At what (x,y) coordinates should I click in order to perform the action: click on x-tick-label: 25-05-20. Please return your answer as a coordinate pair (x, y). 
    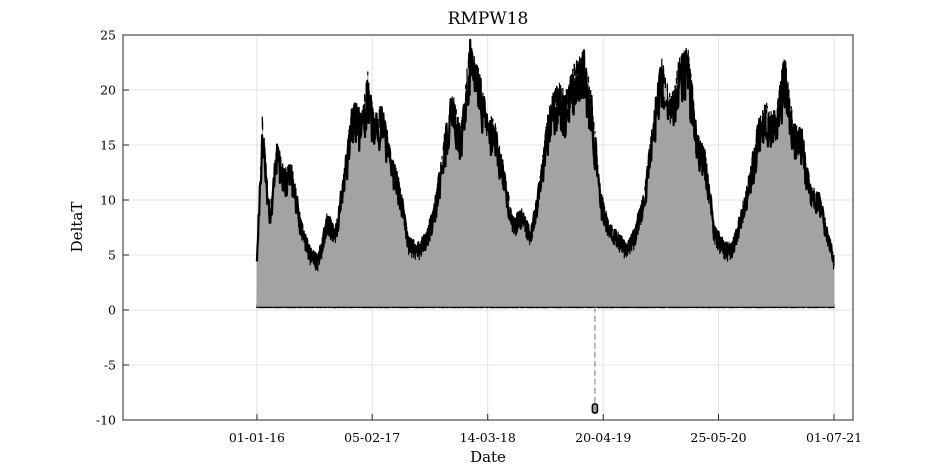
    Looking at the image, I should click on (718, 437).